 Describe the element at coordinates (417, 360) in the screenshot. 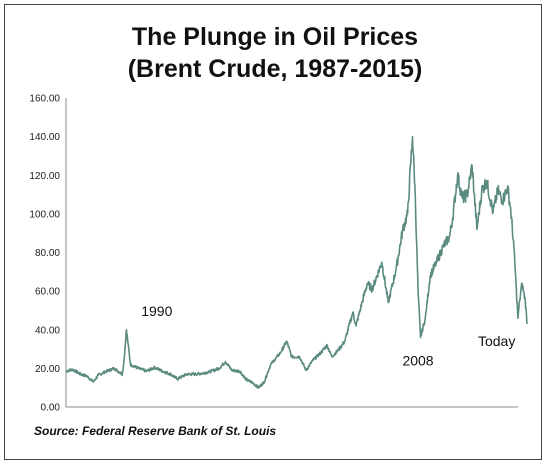

I see `annotation-label: 2008` at that location.